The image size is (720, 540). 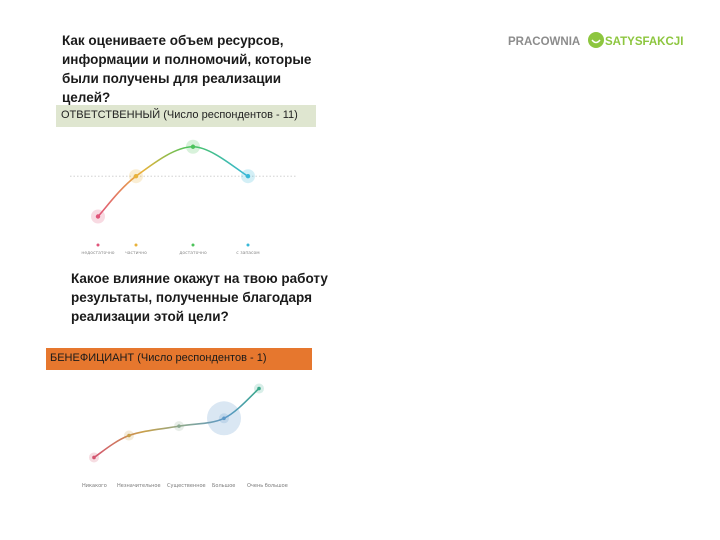 I want to click on logo-text-pracownia: PRACOWNIA, so click(x=544, y=42).